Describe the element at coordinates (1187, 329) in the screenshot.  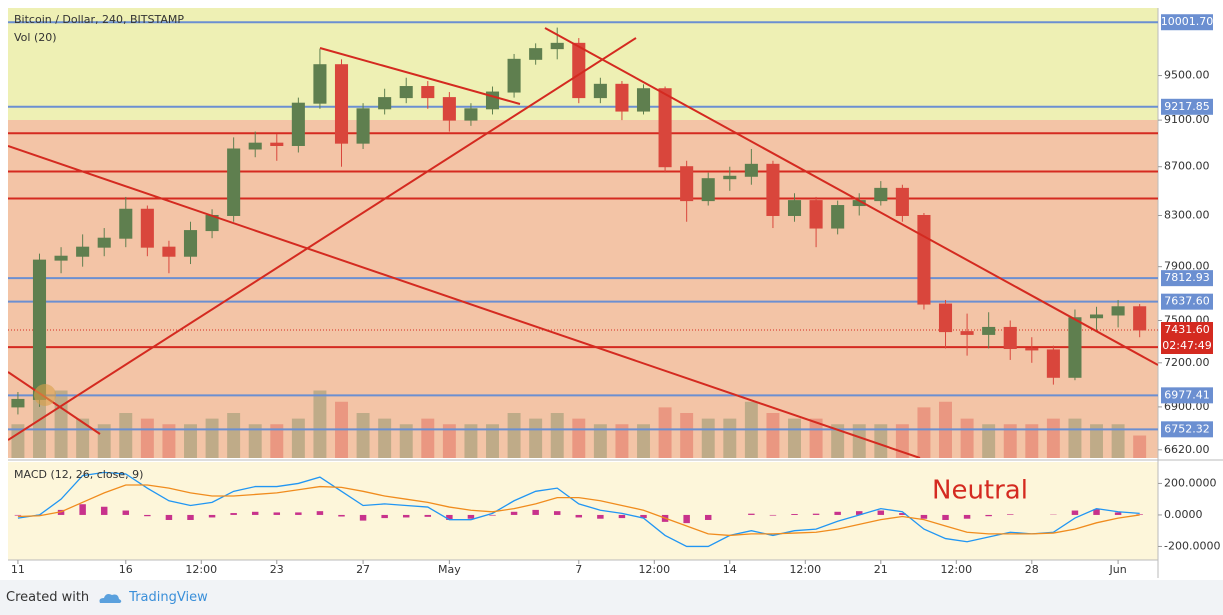
I see `last-price-label: 7431.60` at that location.